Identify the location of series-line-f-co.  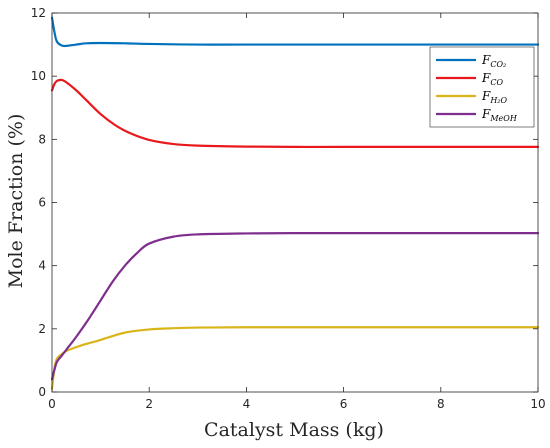
(295, 113).